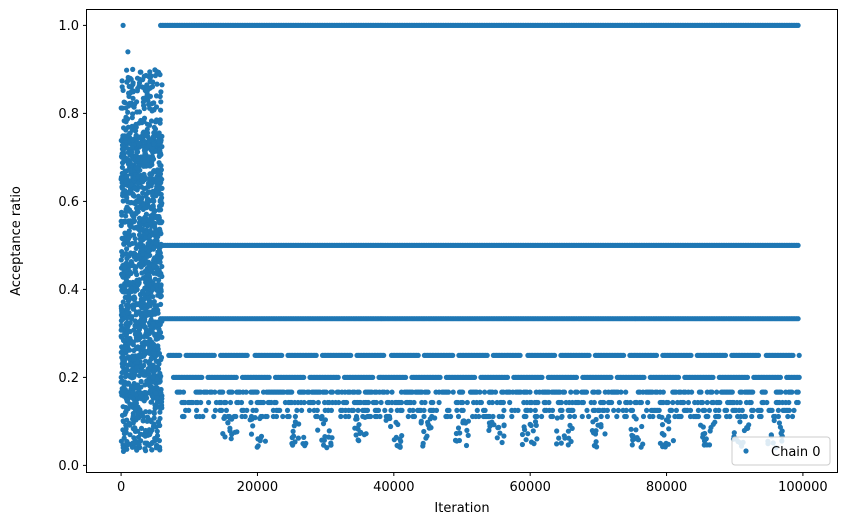 This screenshot has width=846, height=525. Describe the element at coordinates (781, 451) in the screenshot. I see `legend-box` at that location.